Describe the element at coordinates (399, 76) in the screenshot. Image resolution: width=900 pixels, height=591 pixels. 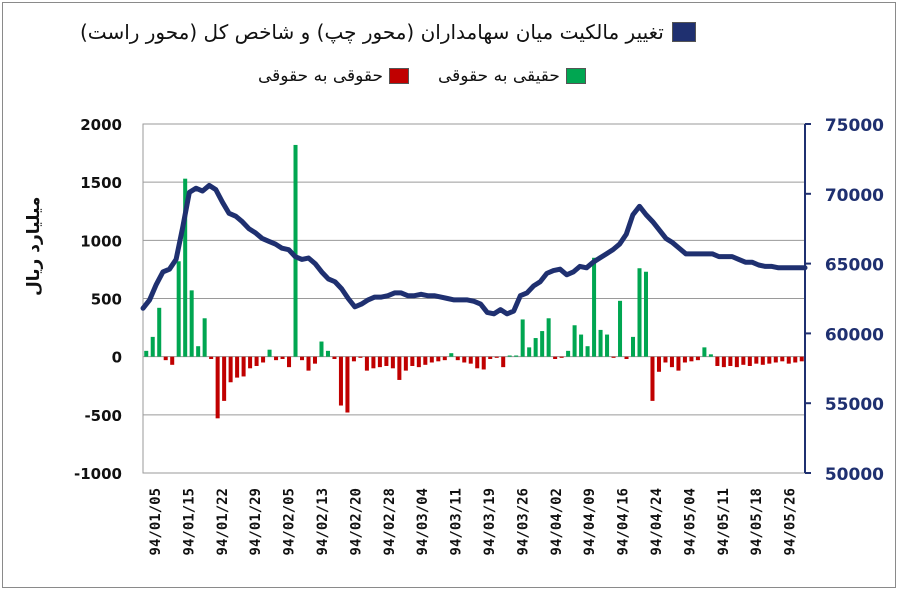
I see `natural-to-legal-swatch-icon` at that location.